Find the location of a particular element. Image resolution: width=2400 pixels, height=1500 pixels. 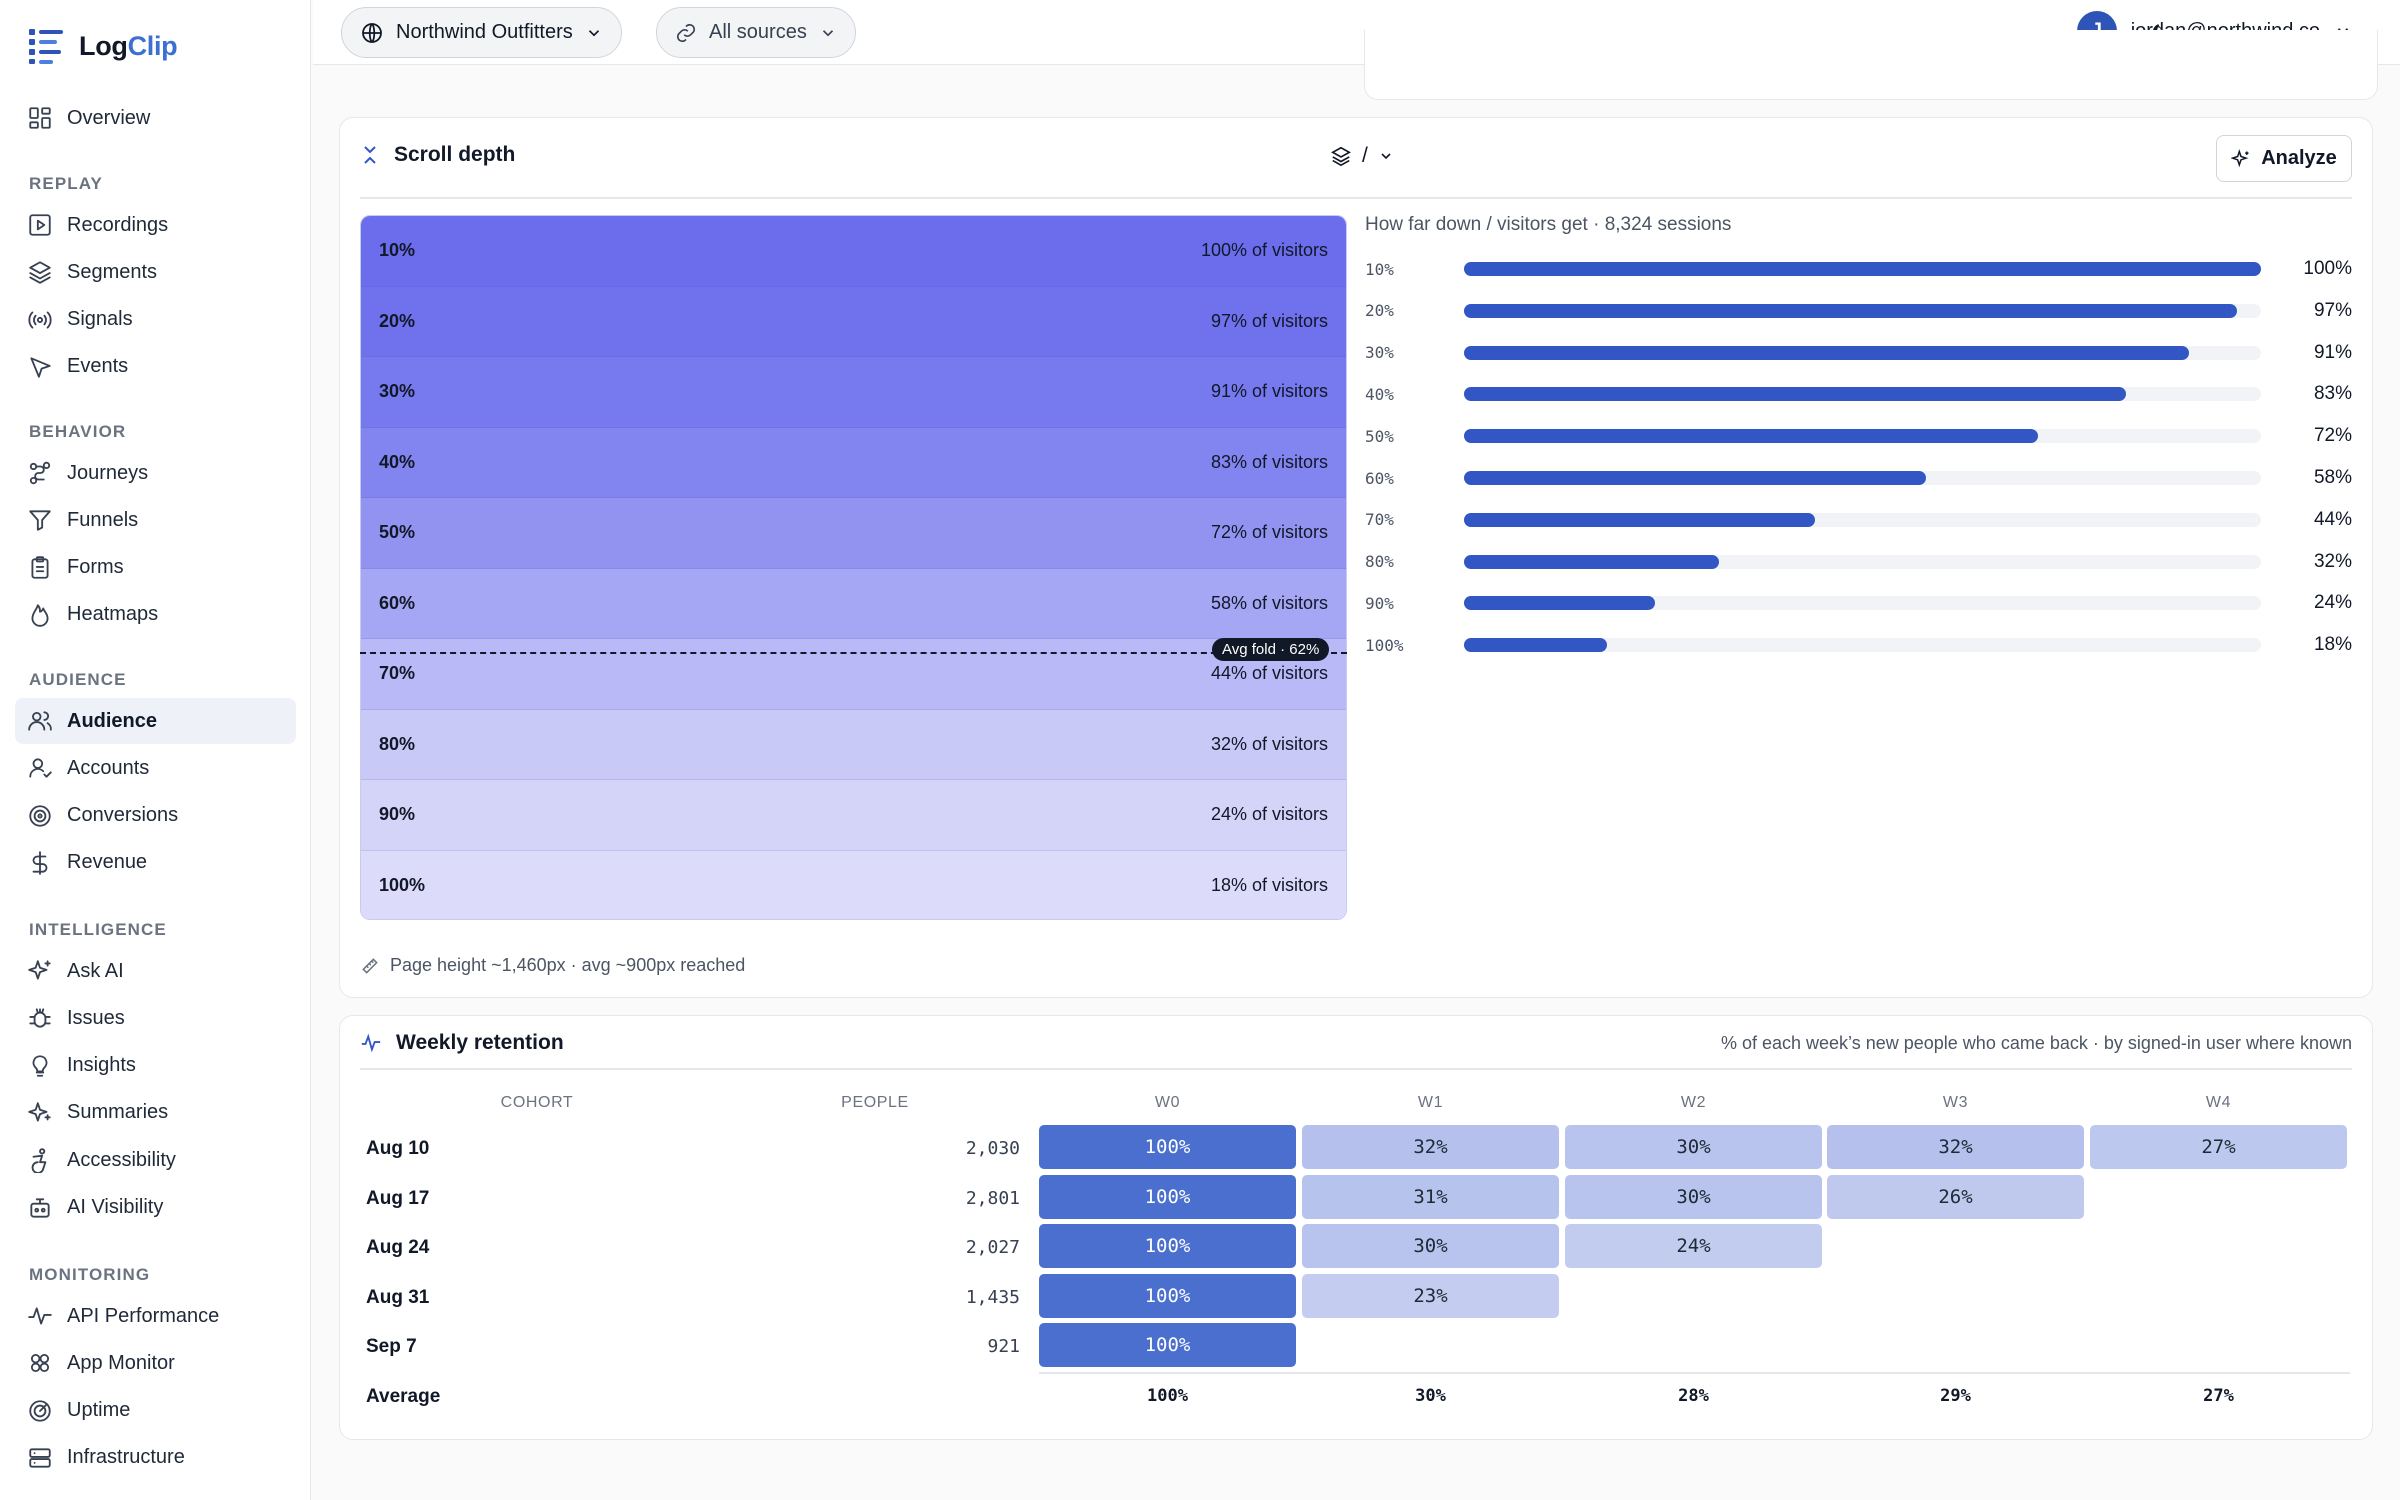

funnels-icon is located at coordinates (40, 520).